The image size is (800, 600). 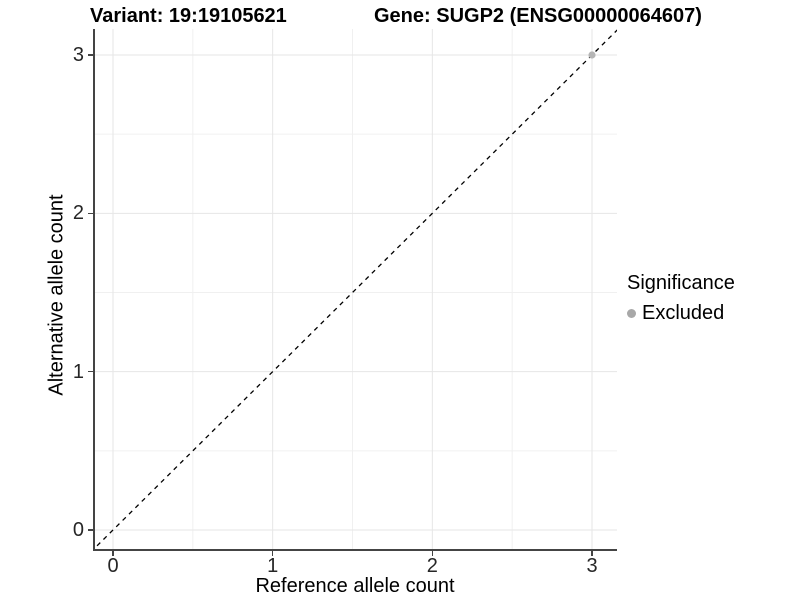 I want to click on legend-entry-excluded: Excluded, so click(x=681, y=313).